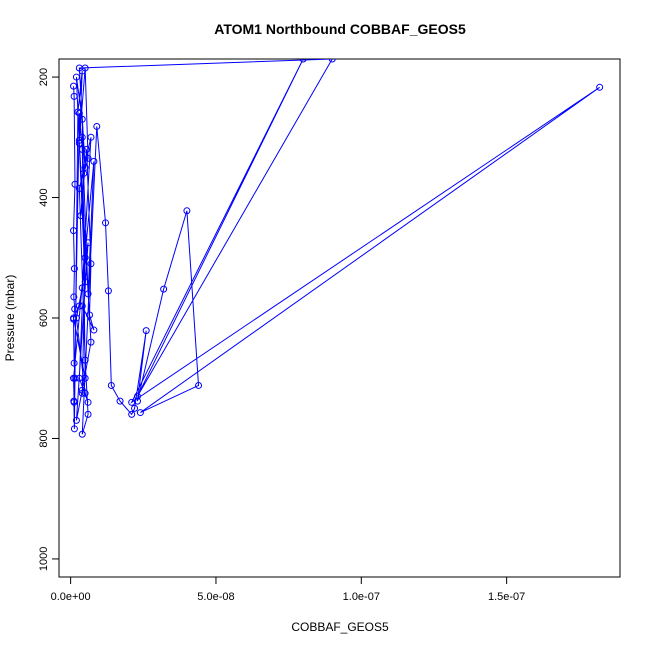 This screenshot has height=650, width=650. I want to click on y-tick-label: 1000, so click(44, 559).